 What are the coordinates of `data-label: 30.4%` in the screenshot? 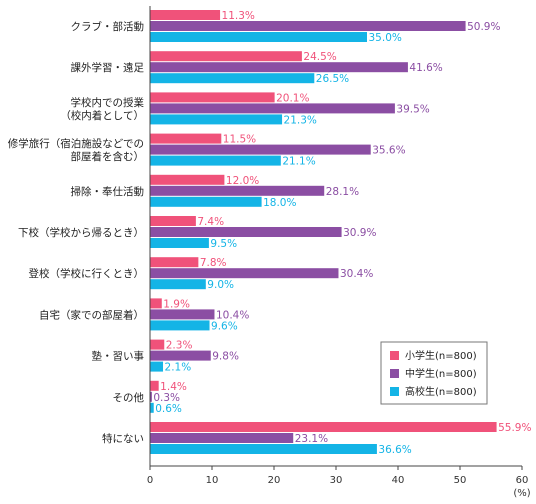 It's located at (356, 274).